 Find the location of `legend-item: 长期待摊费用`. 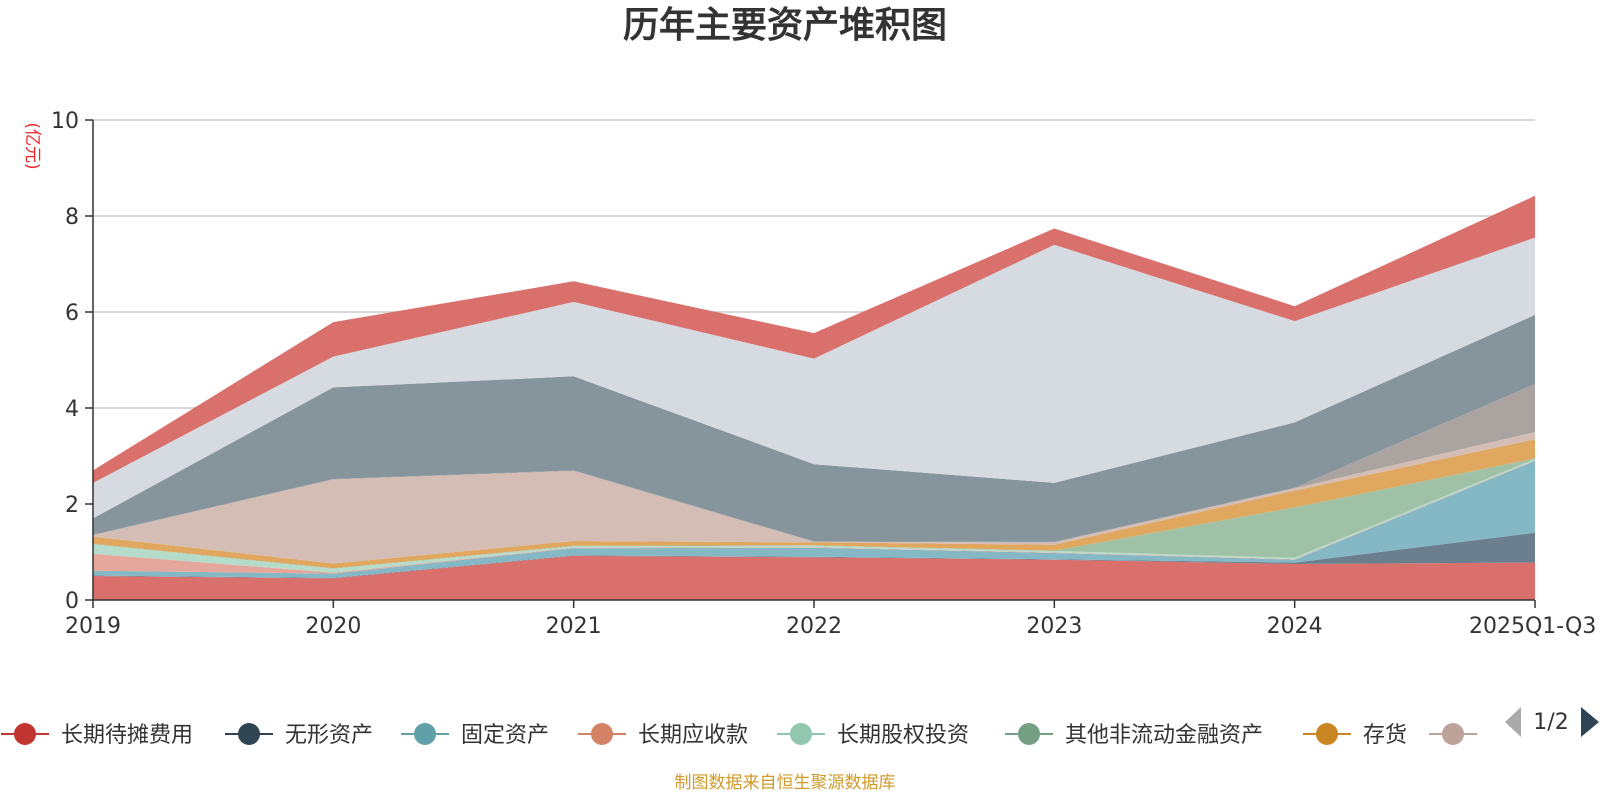

legend-item: 长期待摊费用 is located at coordinates (97, 735).